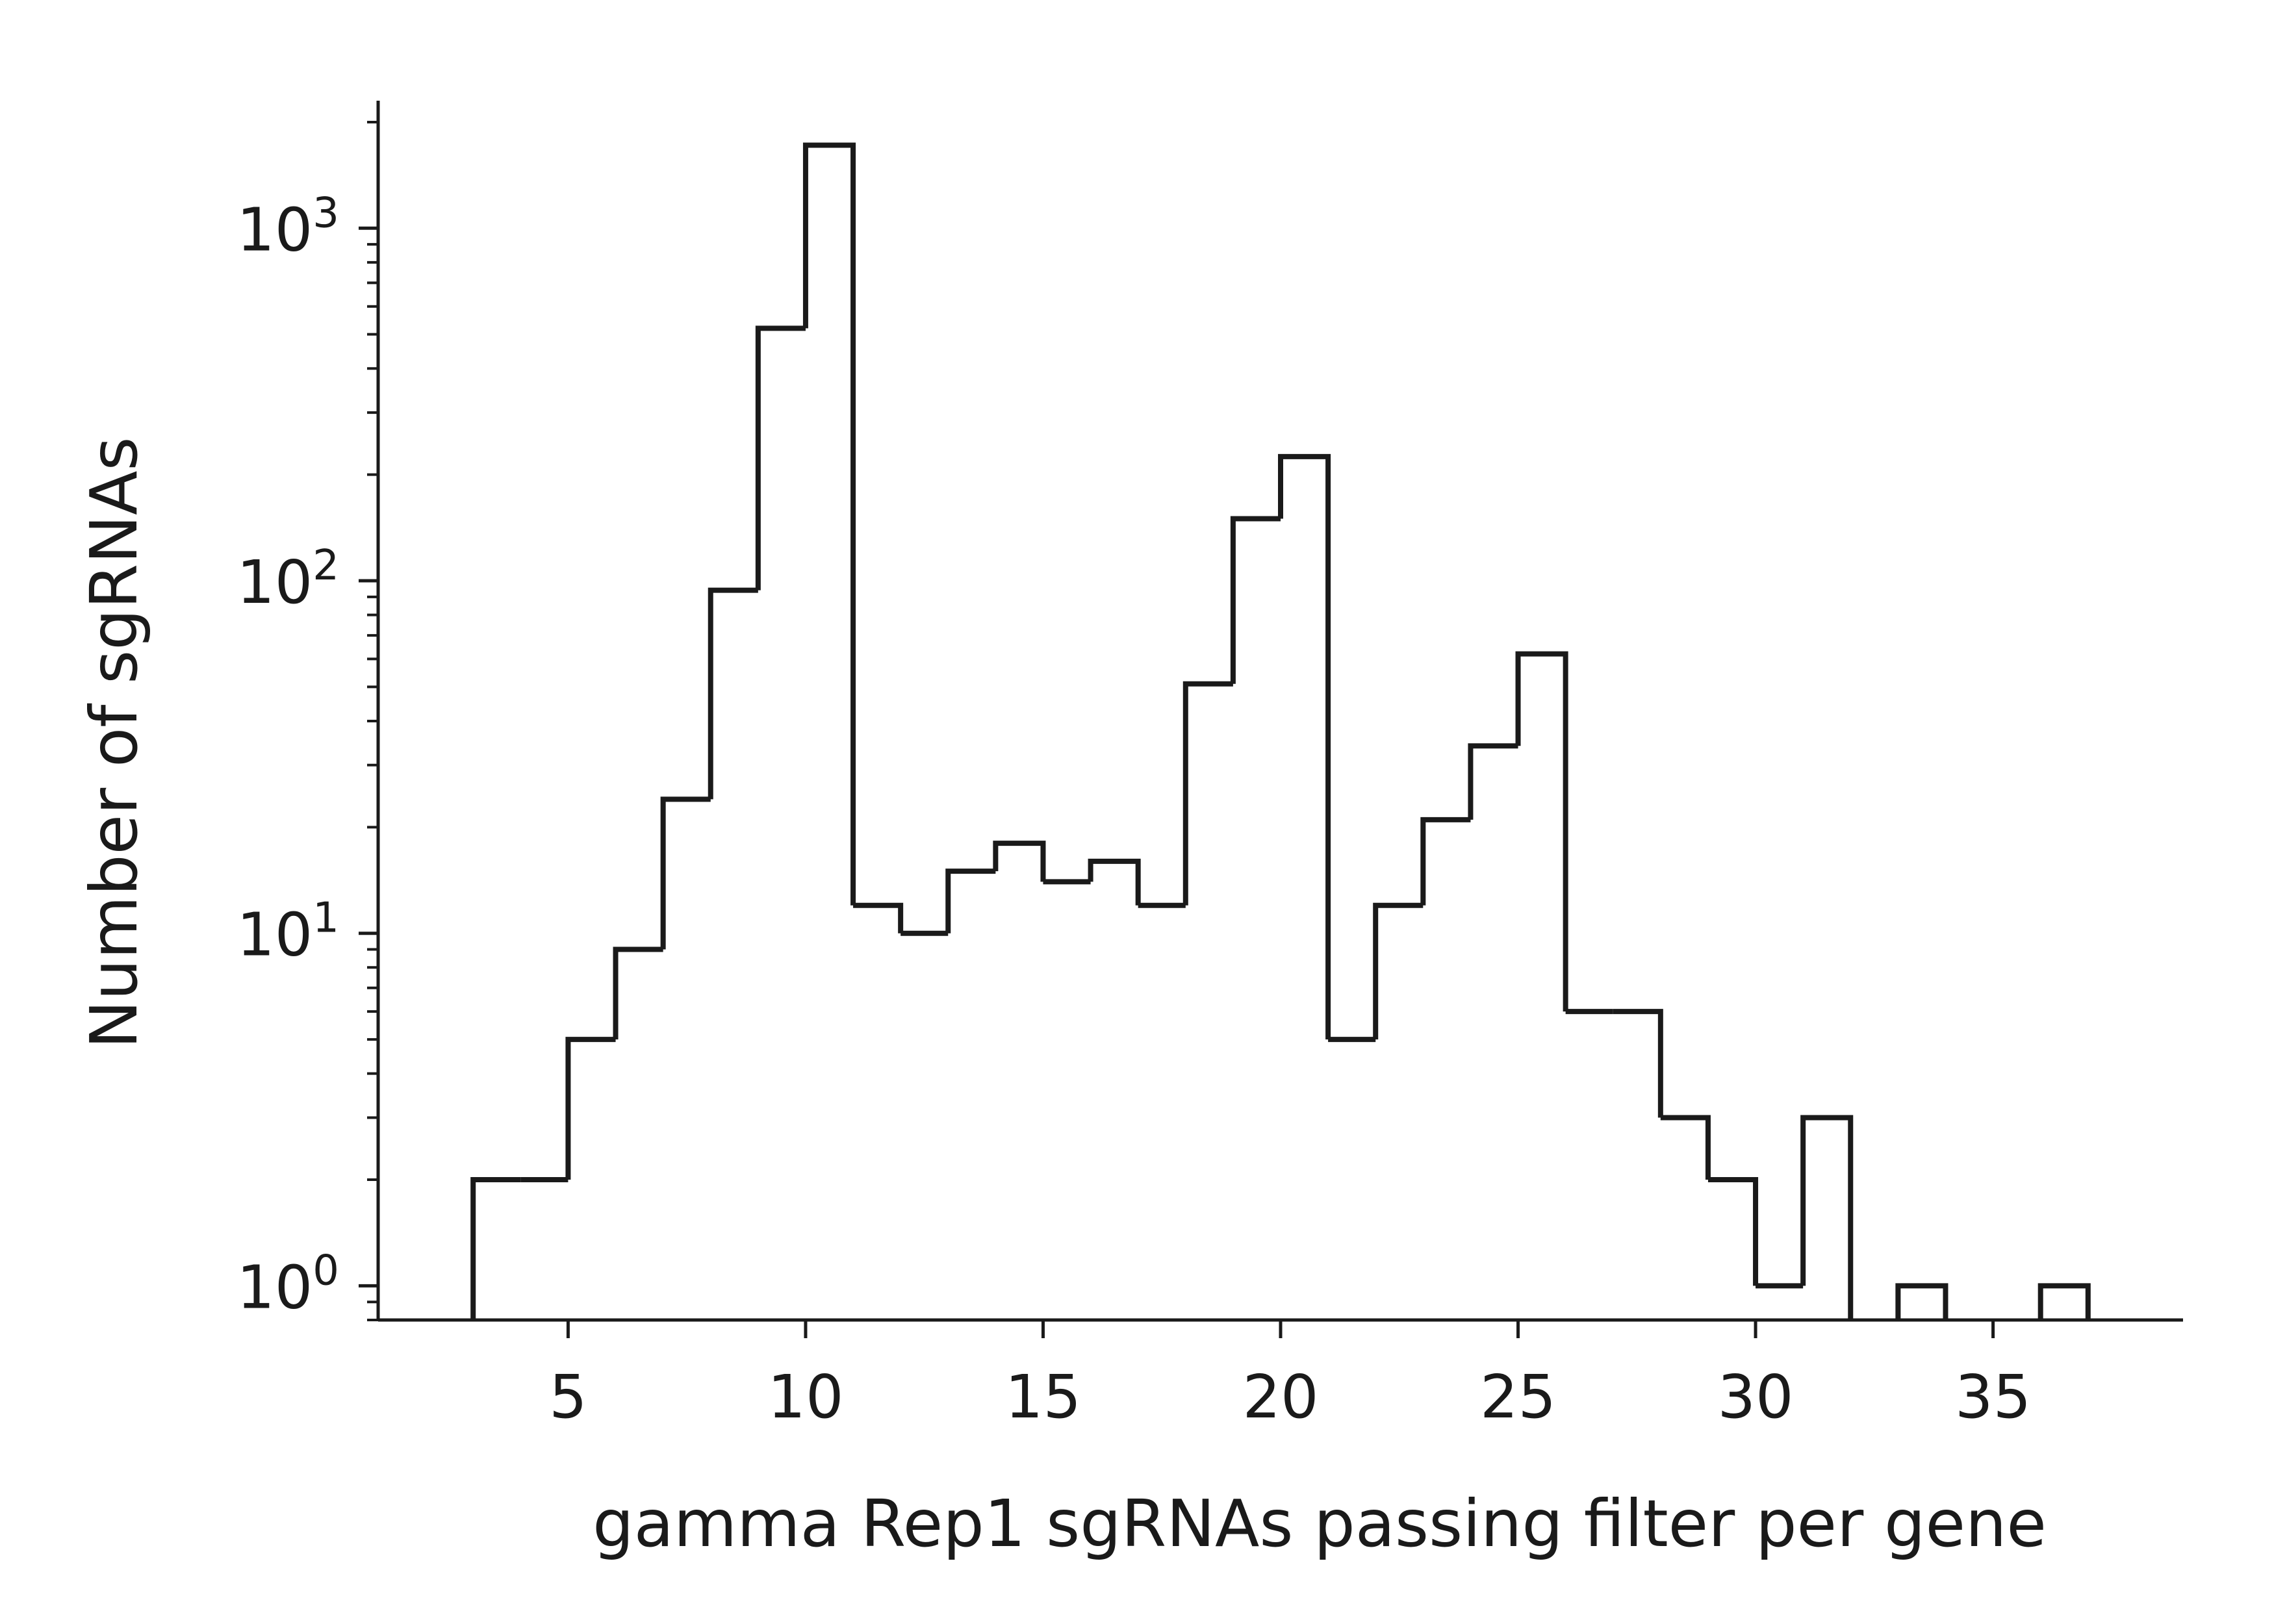 The image size is (2274, 1624). Describe the element at coordinates (1280, 1397) in the screenshot. I see `x-tick-label: 20` at that location.